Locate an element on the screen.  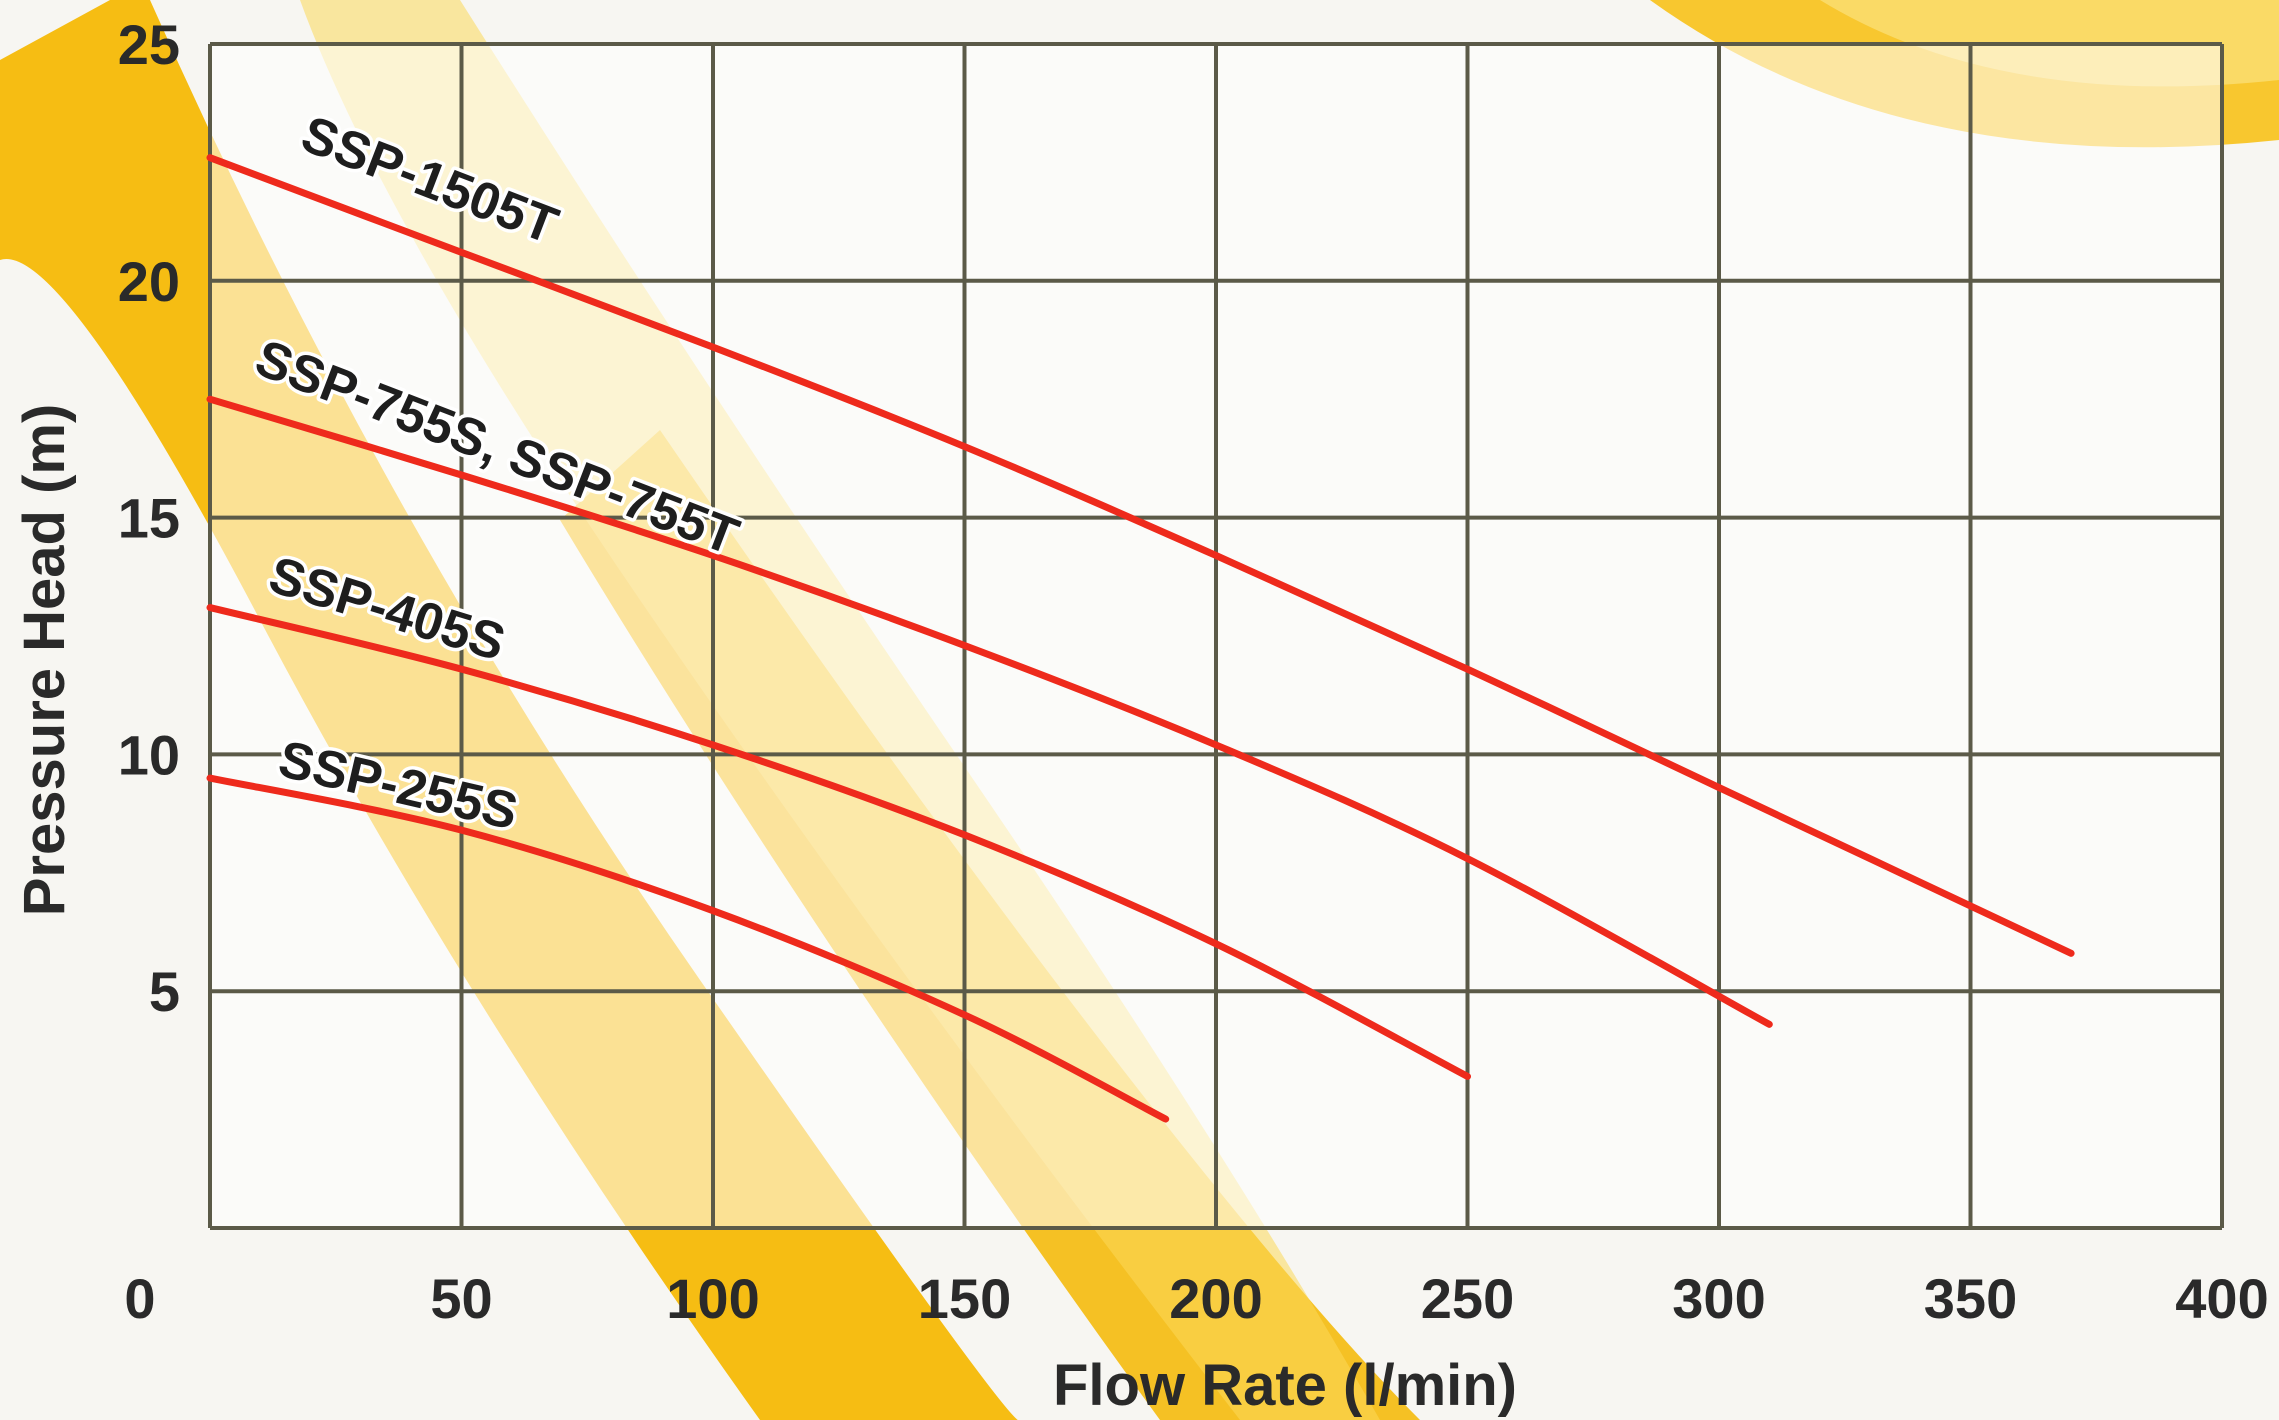
x-tick-label: 150 is located at coordinates (964, 1298).